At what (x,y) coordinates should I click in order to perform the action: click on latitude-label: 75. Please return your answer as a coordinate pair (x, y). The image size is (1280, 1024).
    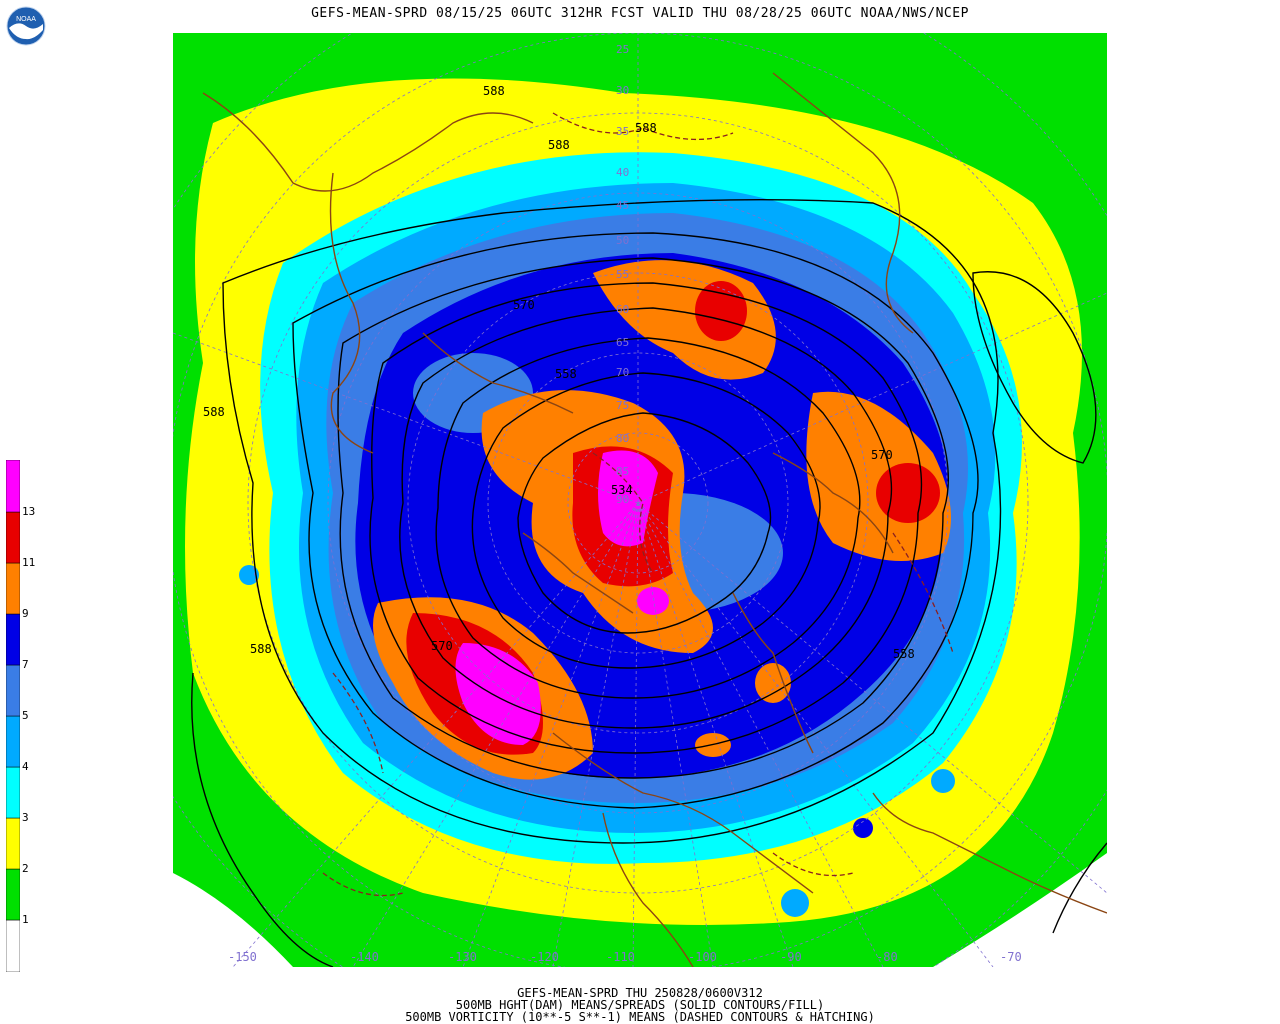
    Looking at the image, I should click on (622, 405).